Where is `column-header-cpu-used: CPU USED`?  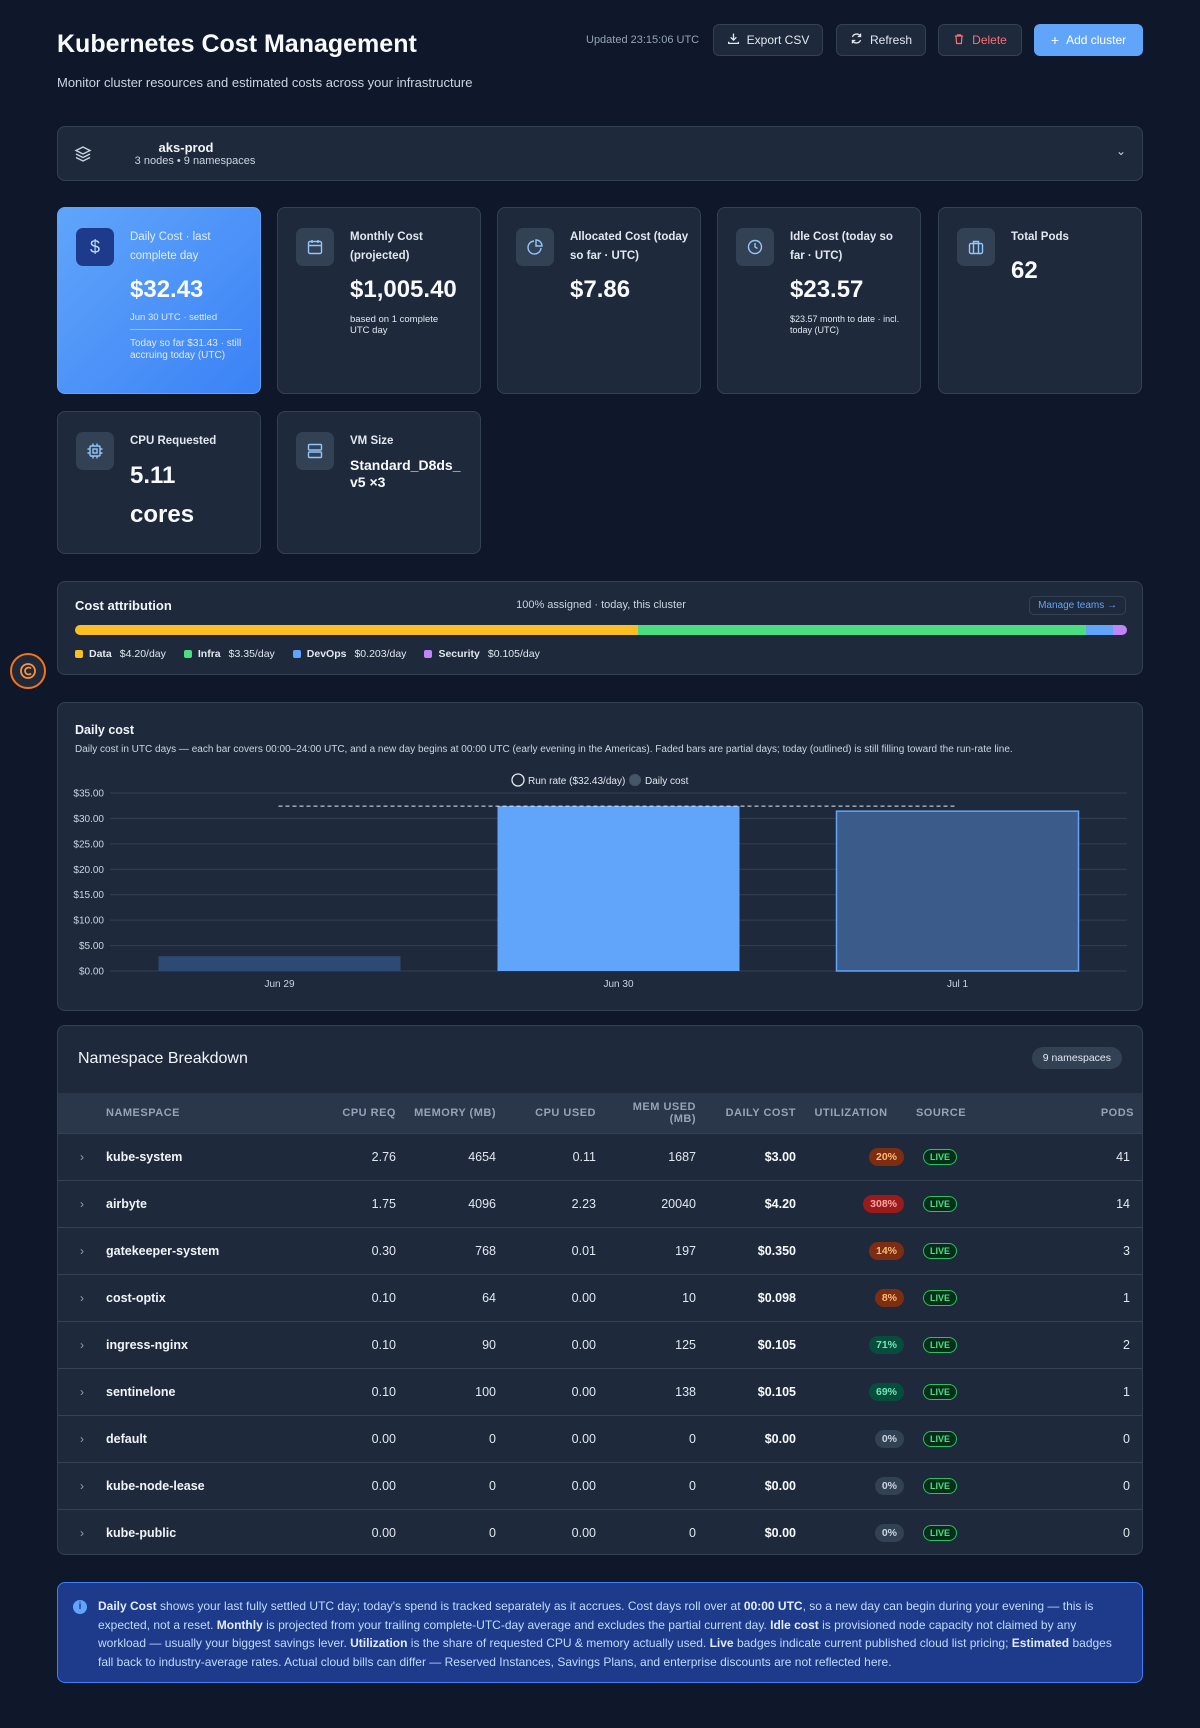 column-header-cpu-used: CPU USED is located at coordinates (556, 1113).